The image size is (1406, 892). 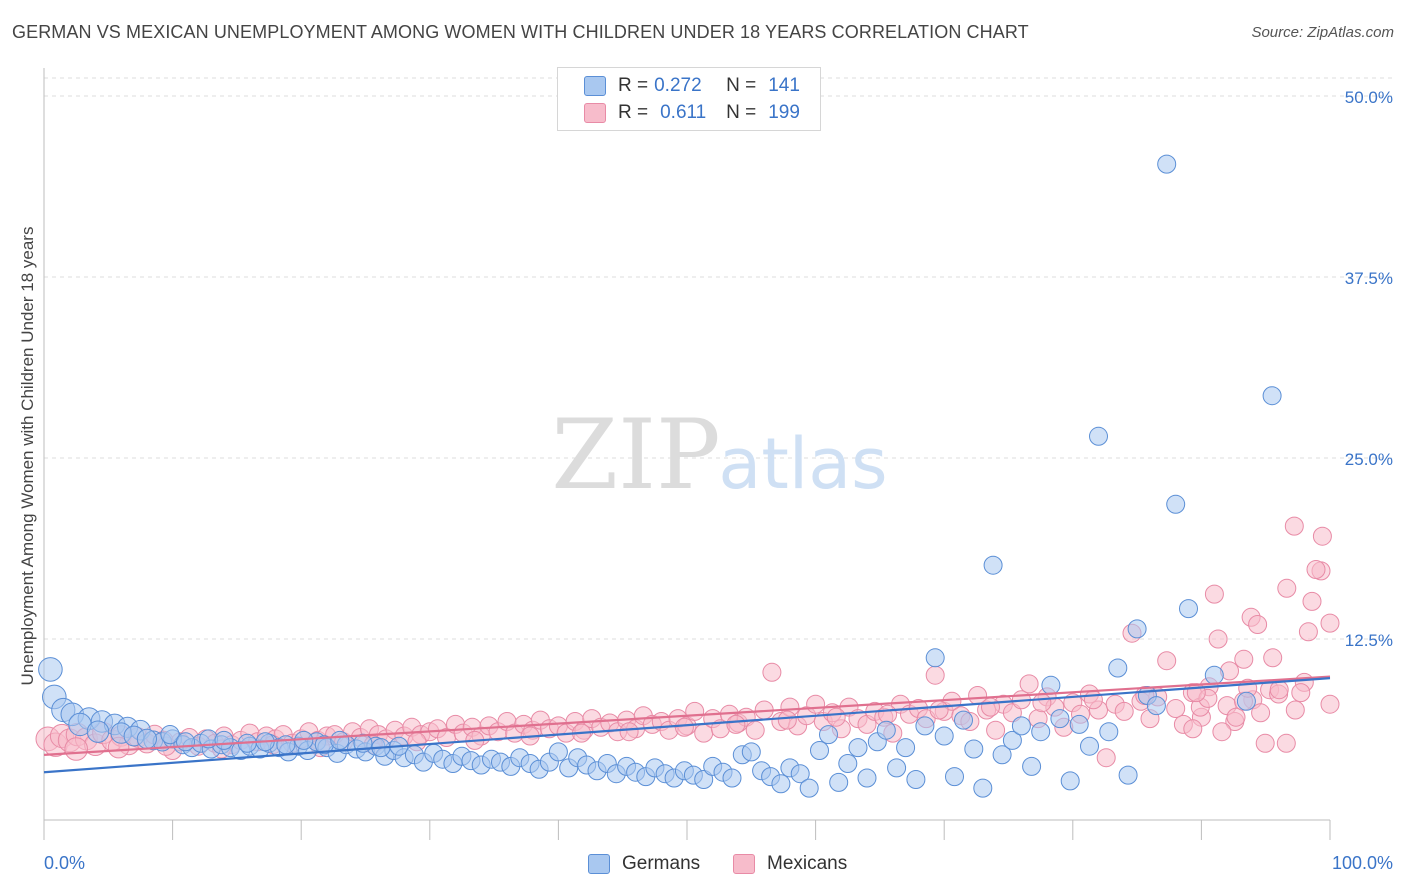 What do you see at coordinates (790, 864) in the screenshot?
I see `bottom-legend-mexicans: Mexicans` at bounding box center [790, 864].